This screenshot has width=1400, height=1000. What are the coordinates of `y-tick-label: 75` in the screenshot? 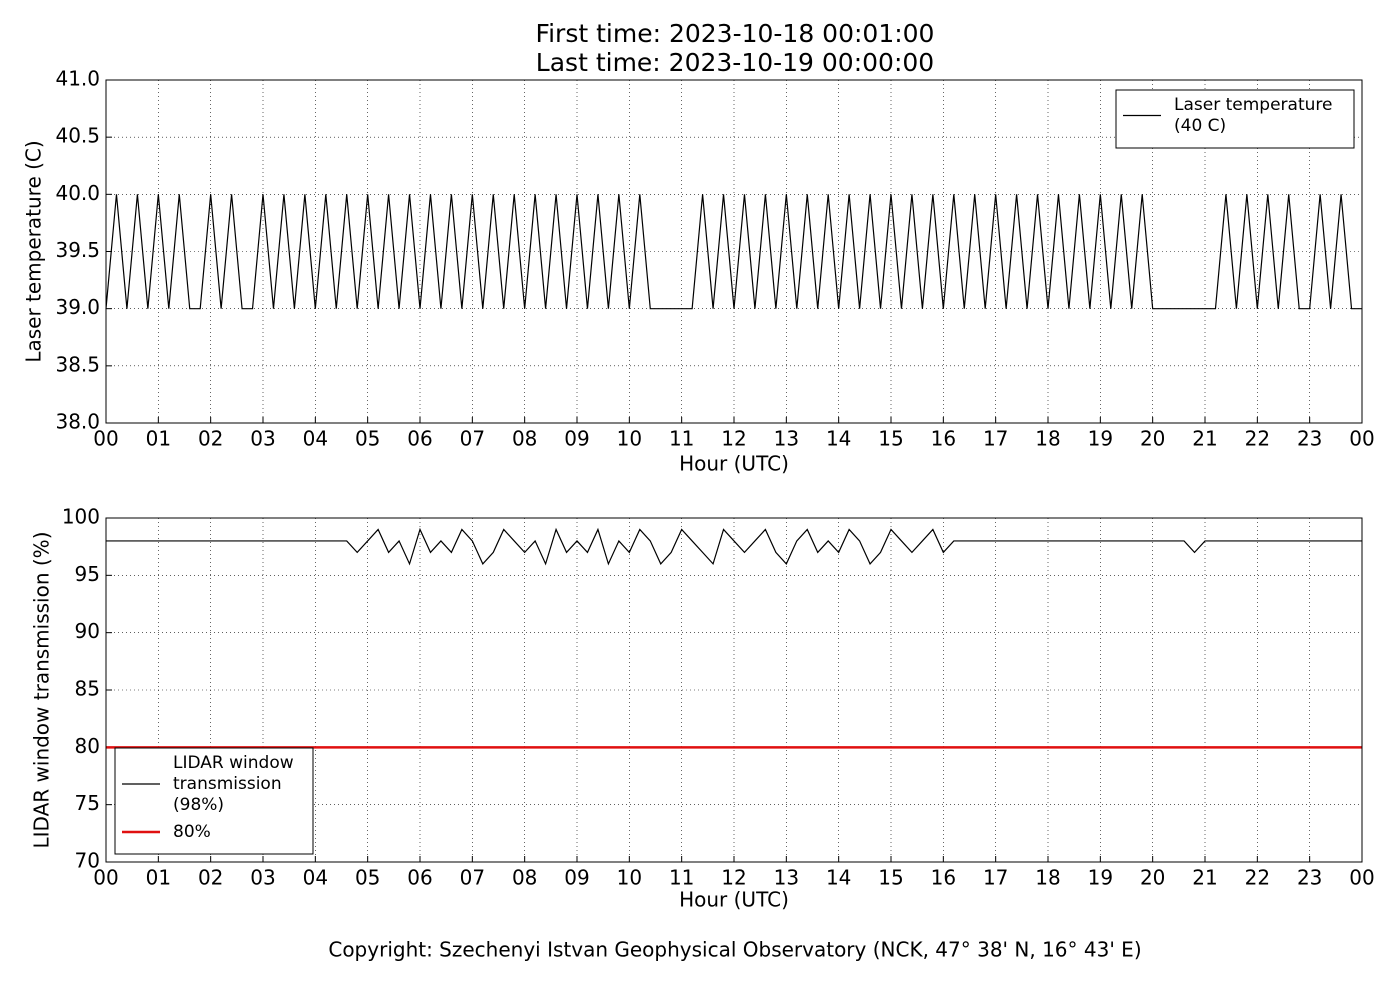 It's located at (87, 803).